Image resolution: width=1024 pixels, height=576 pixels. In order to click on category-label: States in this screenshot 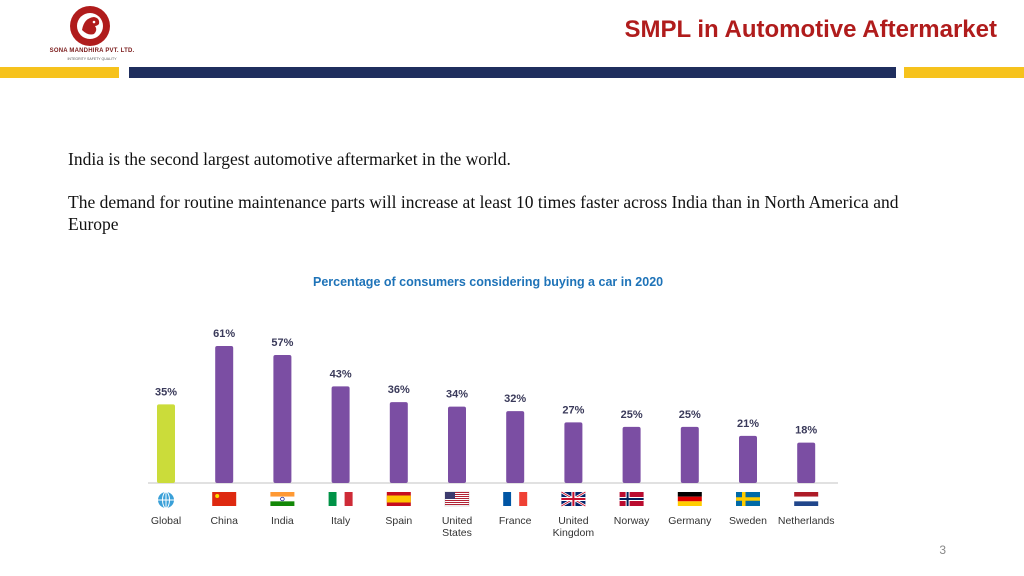, I will do `click(457, 533)`.